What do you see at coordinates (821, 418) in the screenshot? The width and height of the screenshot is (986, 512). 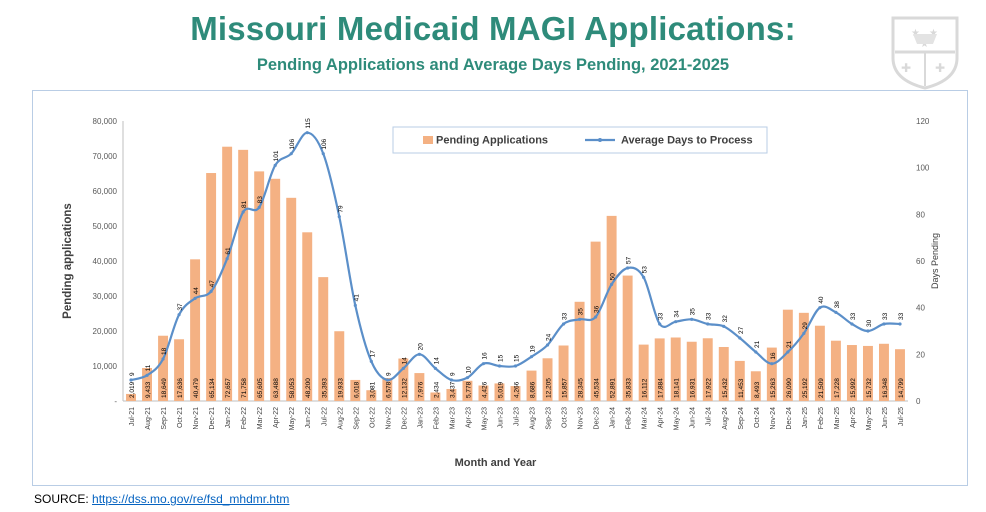 I see `x-tick-label: Feb-25` at bounding box center [821, 418].